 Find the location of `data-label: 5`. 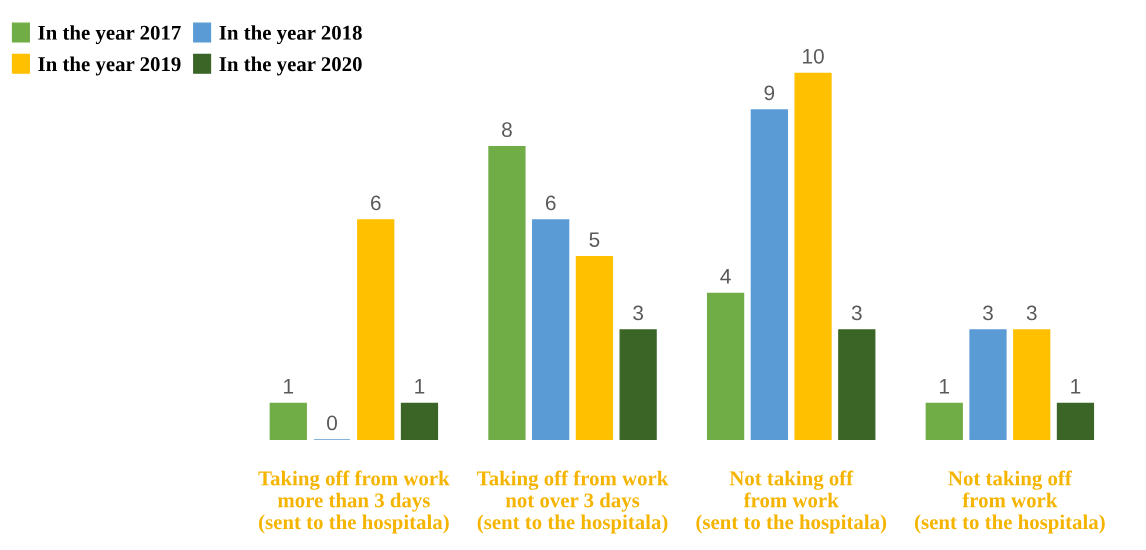

data-label: 5 is located at coordinates (594, 239).